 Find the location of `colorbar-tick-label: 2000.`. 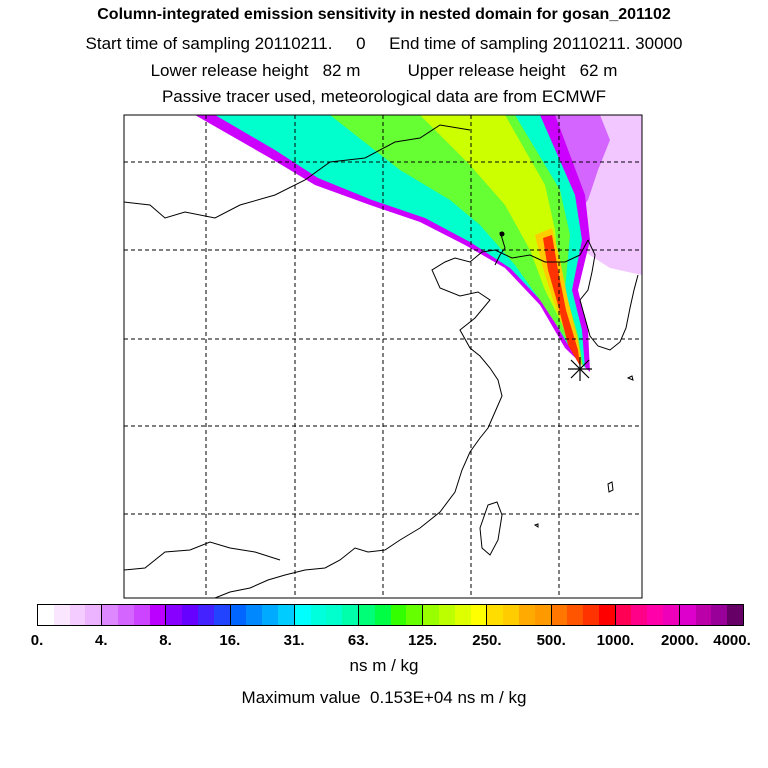

colorbar-tick-label: 2000. is located at coordinates (679, 640).